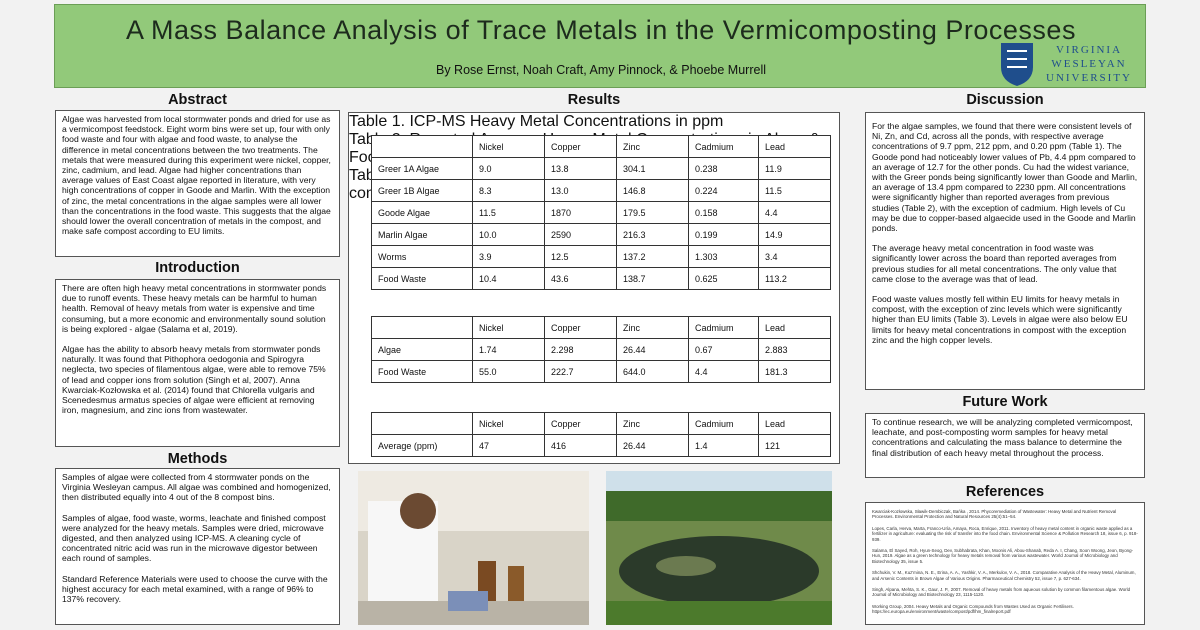 This screenshot has width=1200, height=630. Describe the element at coordinates (422, 234) in the screenshot. I see `row-header: Marlin Algae` at that location.